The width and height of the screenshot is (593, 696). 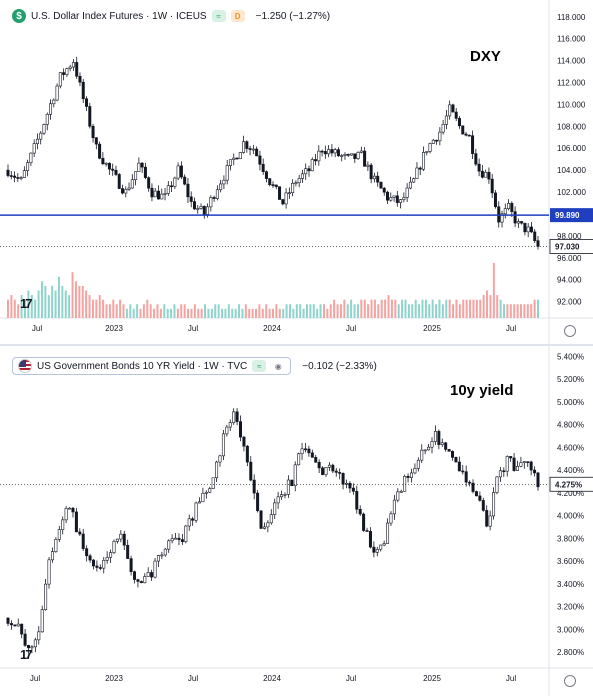 I want to click on eye-icon: ◉, so click(x=278, y=366).